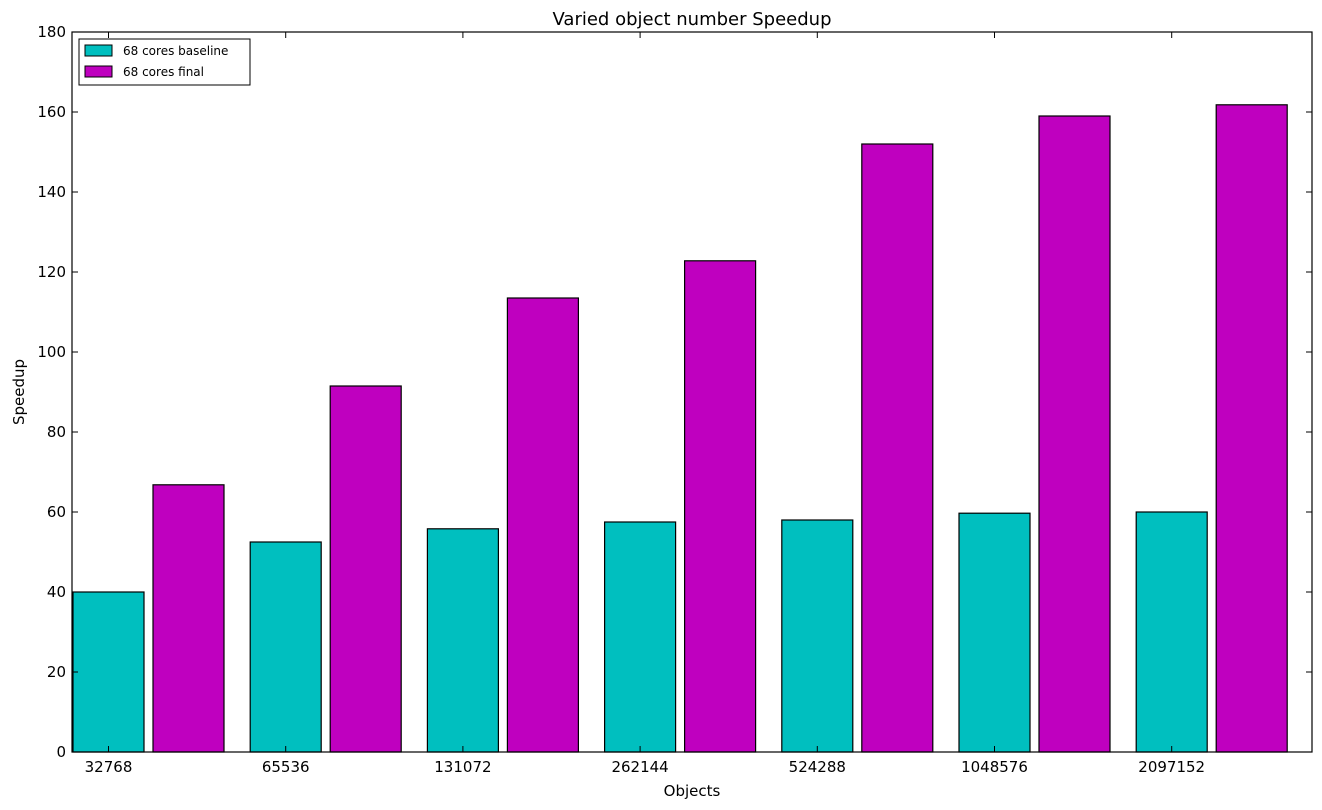 Image resolution: width=1322 pixels, height=810 pixels. What do you see at coordinates (56, 432) in the screenshot?
I see `y-tick-label: 80` at bounding box center [56, 432].